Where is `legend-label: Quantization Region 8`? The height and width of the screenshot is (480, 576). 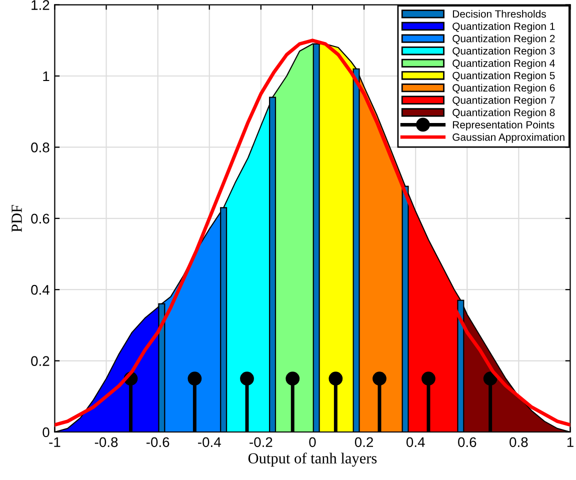 legend-label: Quantization Region 8 is located at coordinates (503, 113).